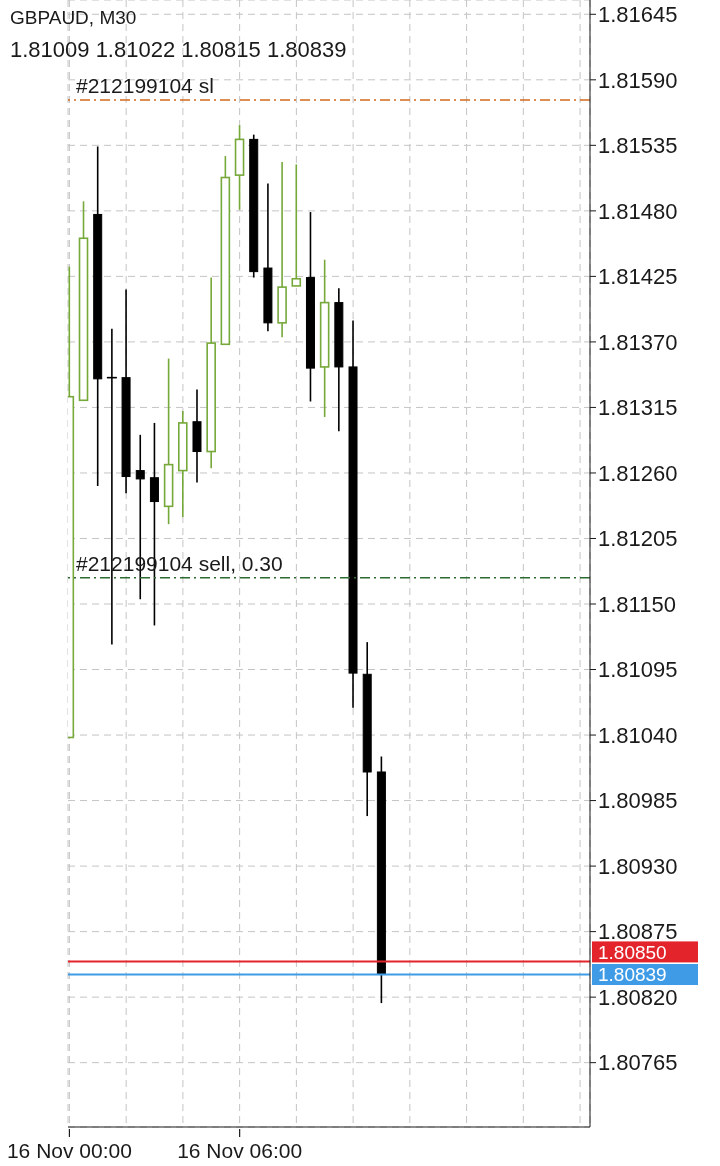  I want to click on y-tick-label: 1.81480, so click(638, 211).